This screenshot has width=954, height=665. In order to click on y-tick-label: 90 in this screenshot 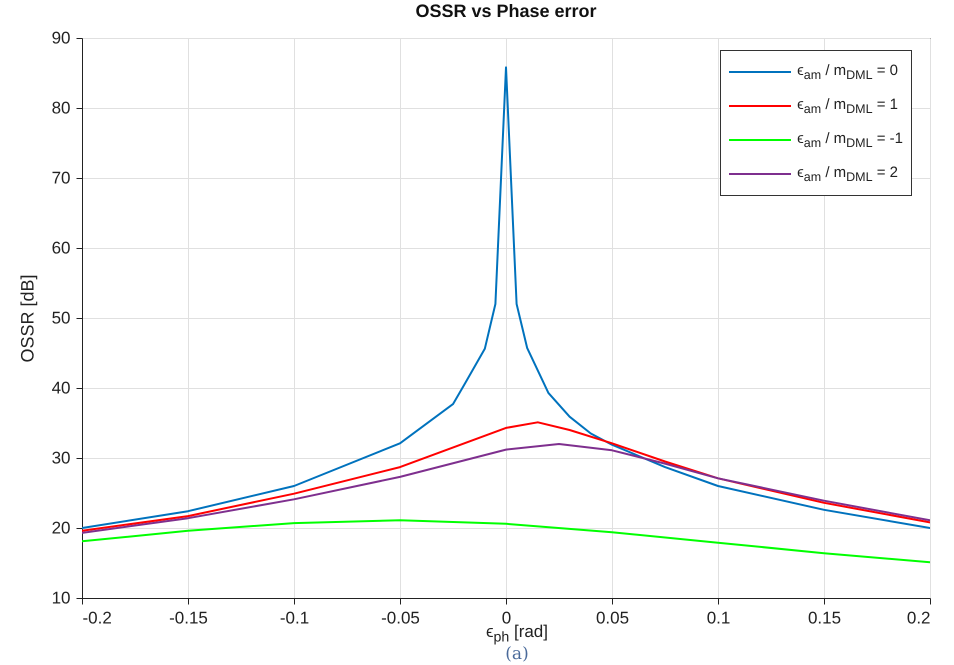, I will do `click(61, 38)`.